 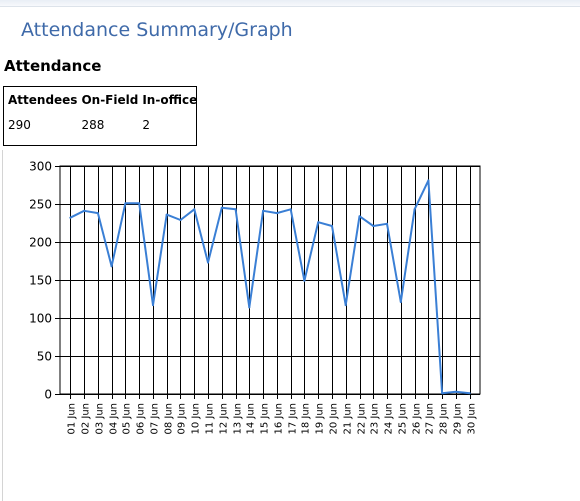 What do you see at coordinates (40, 167) in the screenshot?
I see `y-tick-label: 300` at bounding box center [40, 167].